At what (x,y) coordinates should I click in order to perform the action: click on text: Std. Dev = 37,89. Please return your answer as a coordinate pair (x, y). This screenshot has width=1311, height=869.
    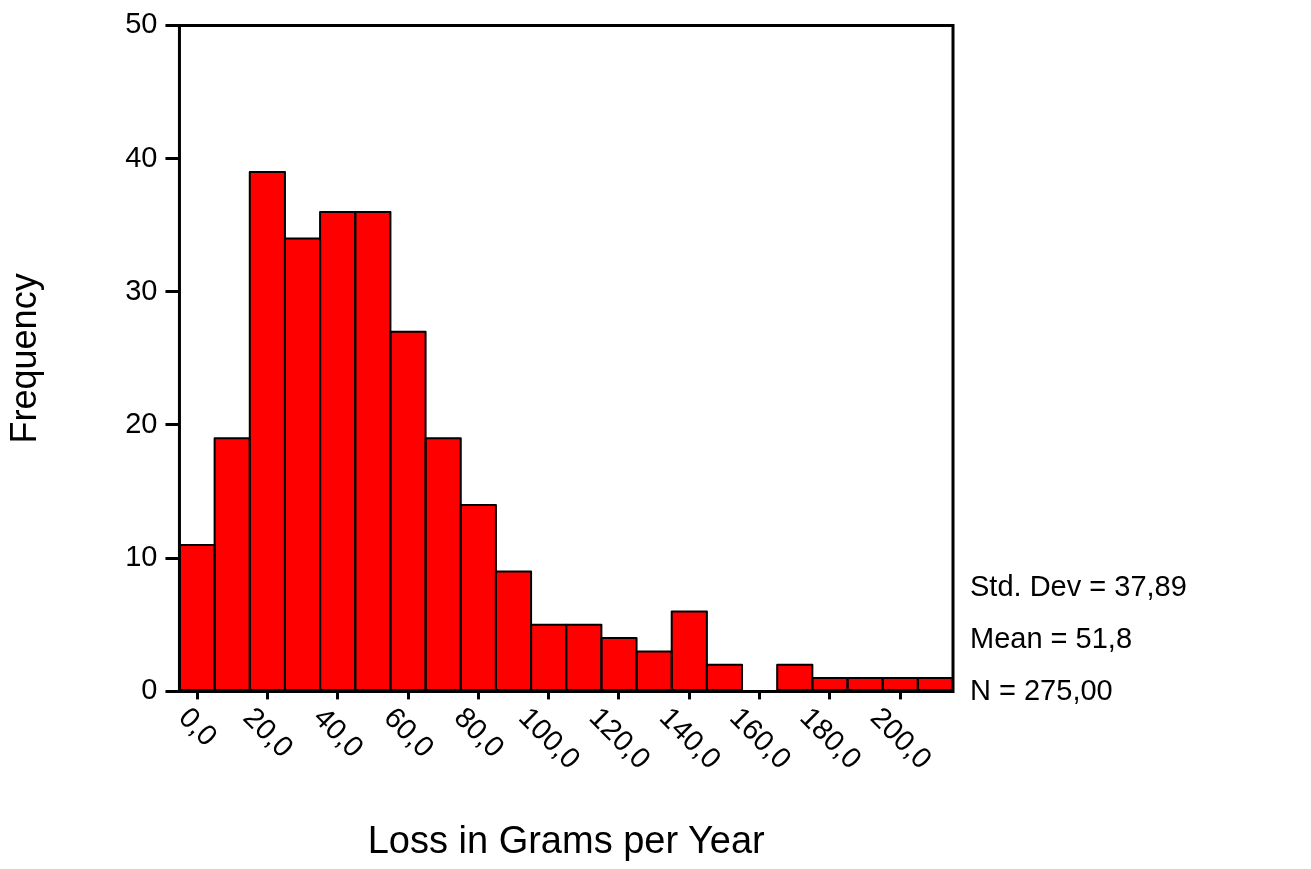
    Looking at the image, I should click on (1078, 586).